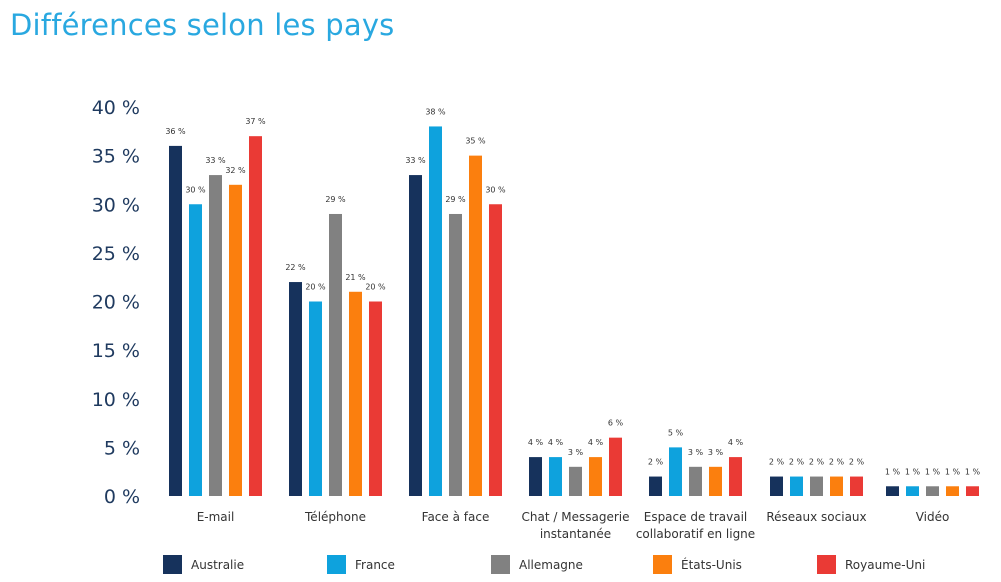 The image size is (1001, 582). What do you see at coordinates (696, 517) in the screenshot?
I see `x-tick-label: Espace de travail` at bounding box center [696, 517].